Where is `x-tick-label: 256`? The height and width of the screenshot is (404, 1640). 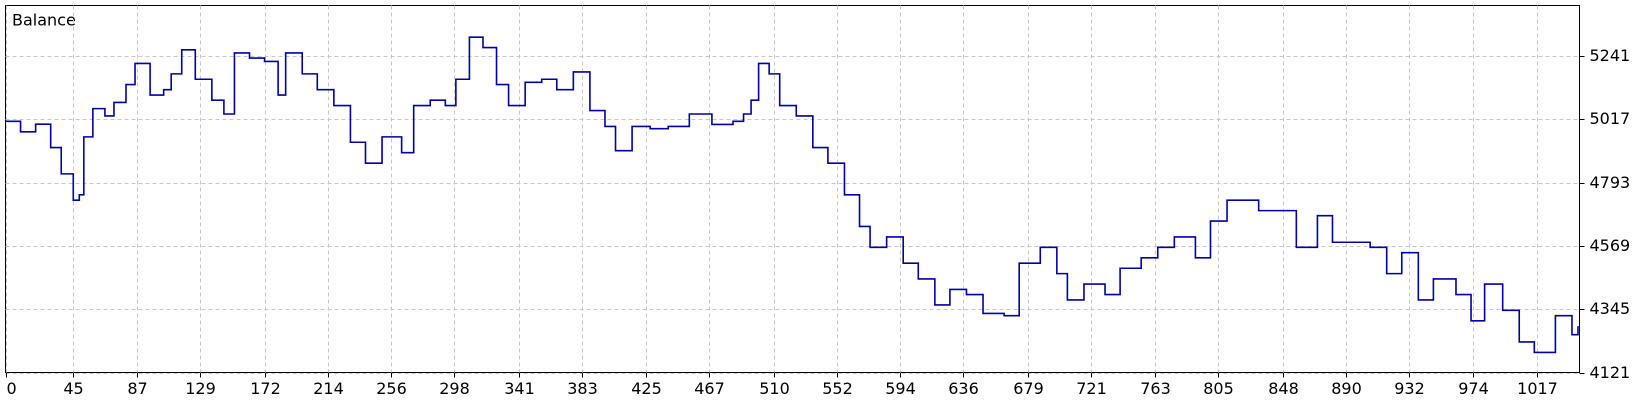
x-tick-label: 256 is located at coordinates (391, 388).